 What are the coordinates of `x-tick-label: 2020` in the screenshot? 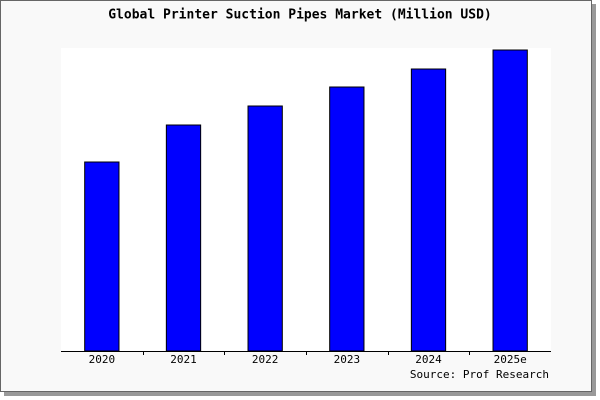 It's located at (102, 359).